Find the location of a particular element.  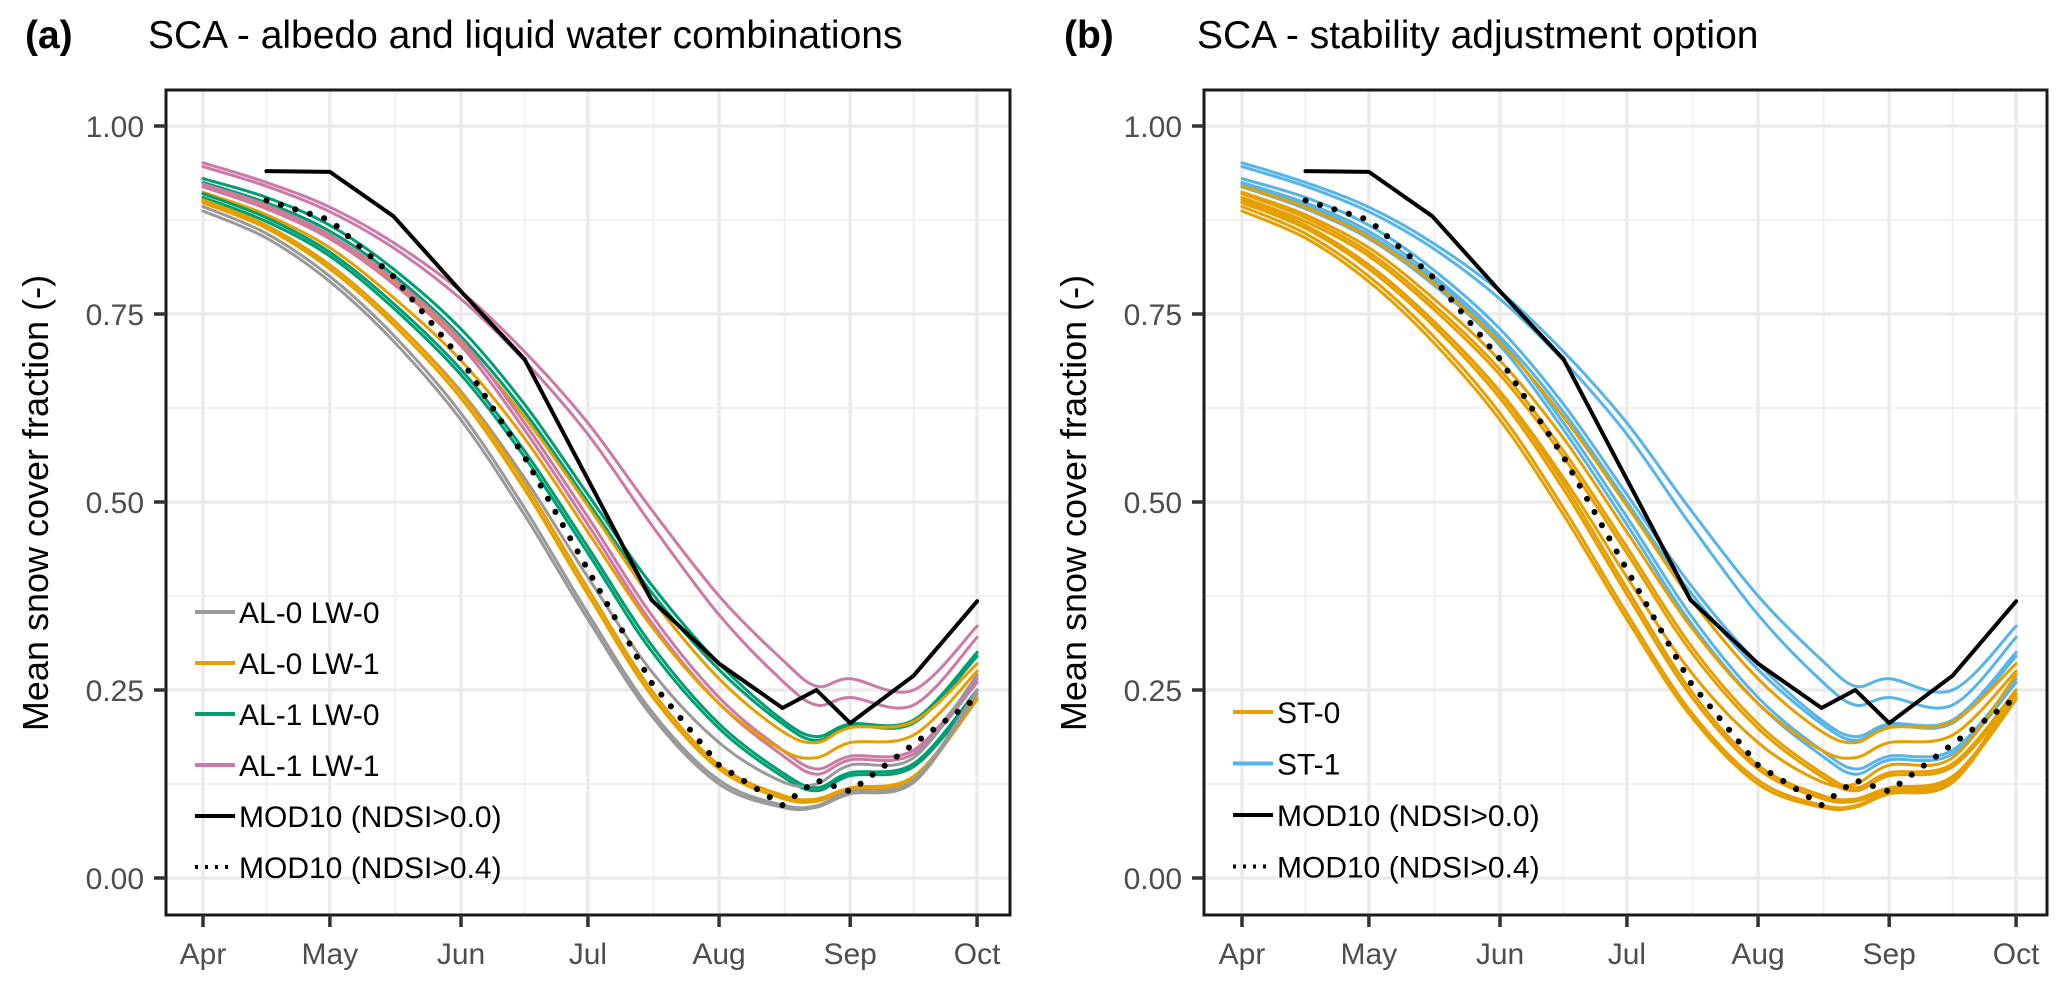

legend-label: AL-1 LW-0 is located at coordinates (309, 715).